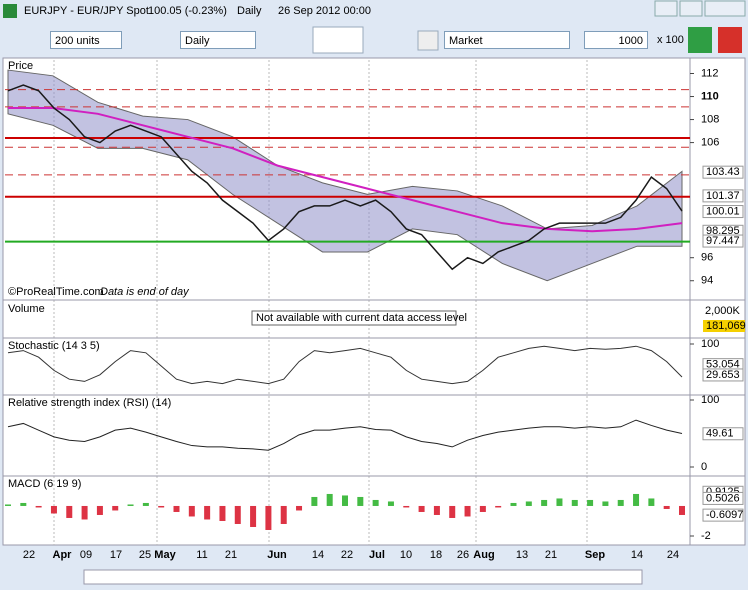 Image resolution: width=748 pixels, height=590 pixels. What do you see at coordinates (26, 309) in the screenshot?
I see `panel-label: Volume` at bounding box center [26, 309].